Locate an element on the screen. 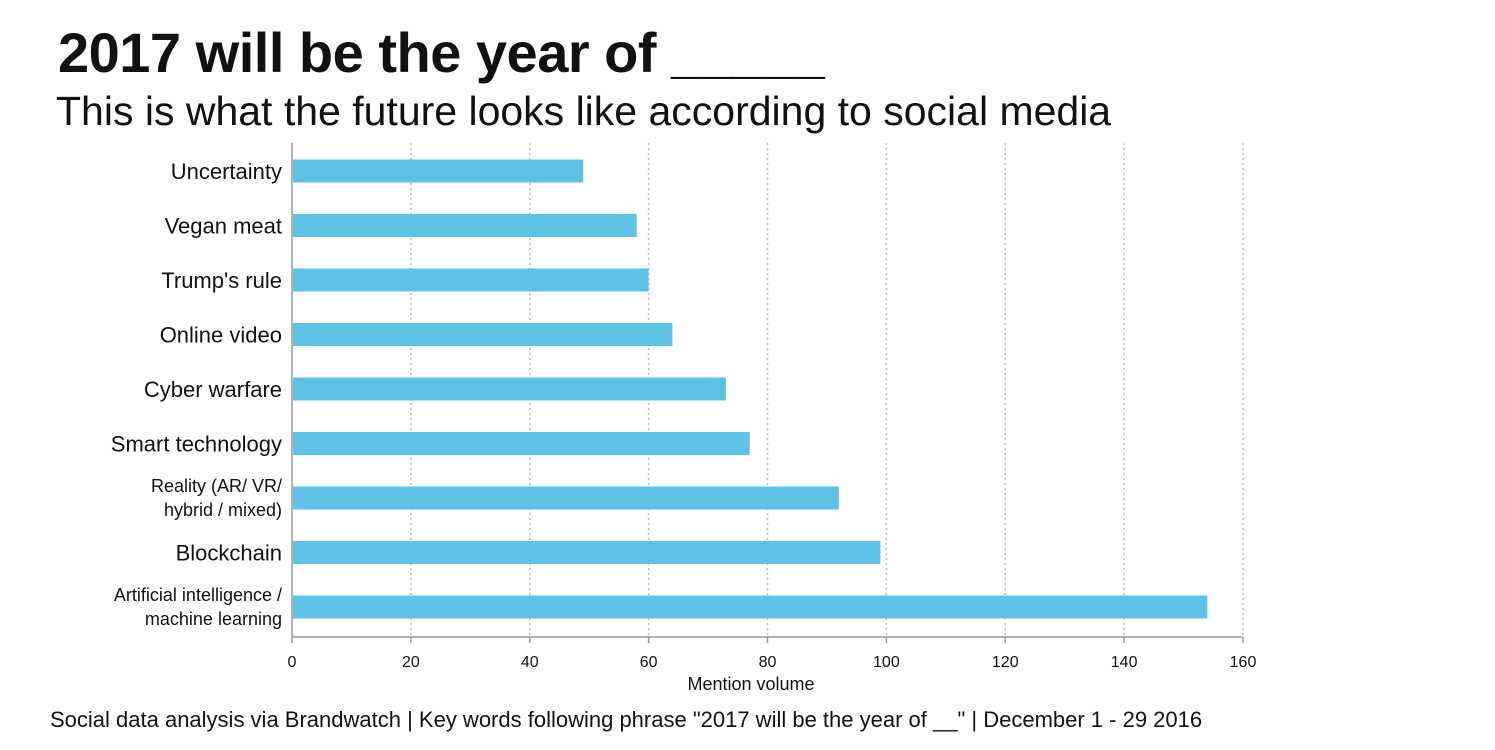  category-label: Artificial intelligence / is located at coordinates (198, 595).